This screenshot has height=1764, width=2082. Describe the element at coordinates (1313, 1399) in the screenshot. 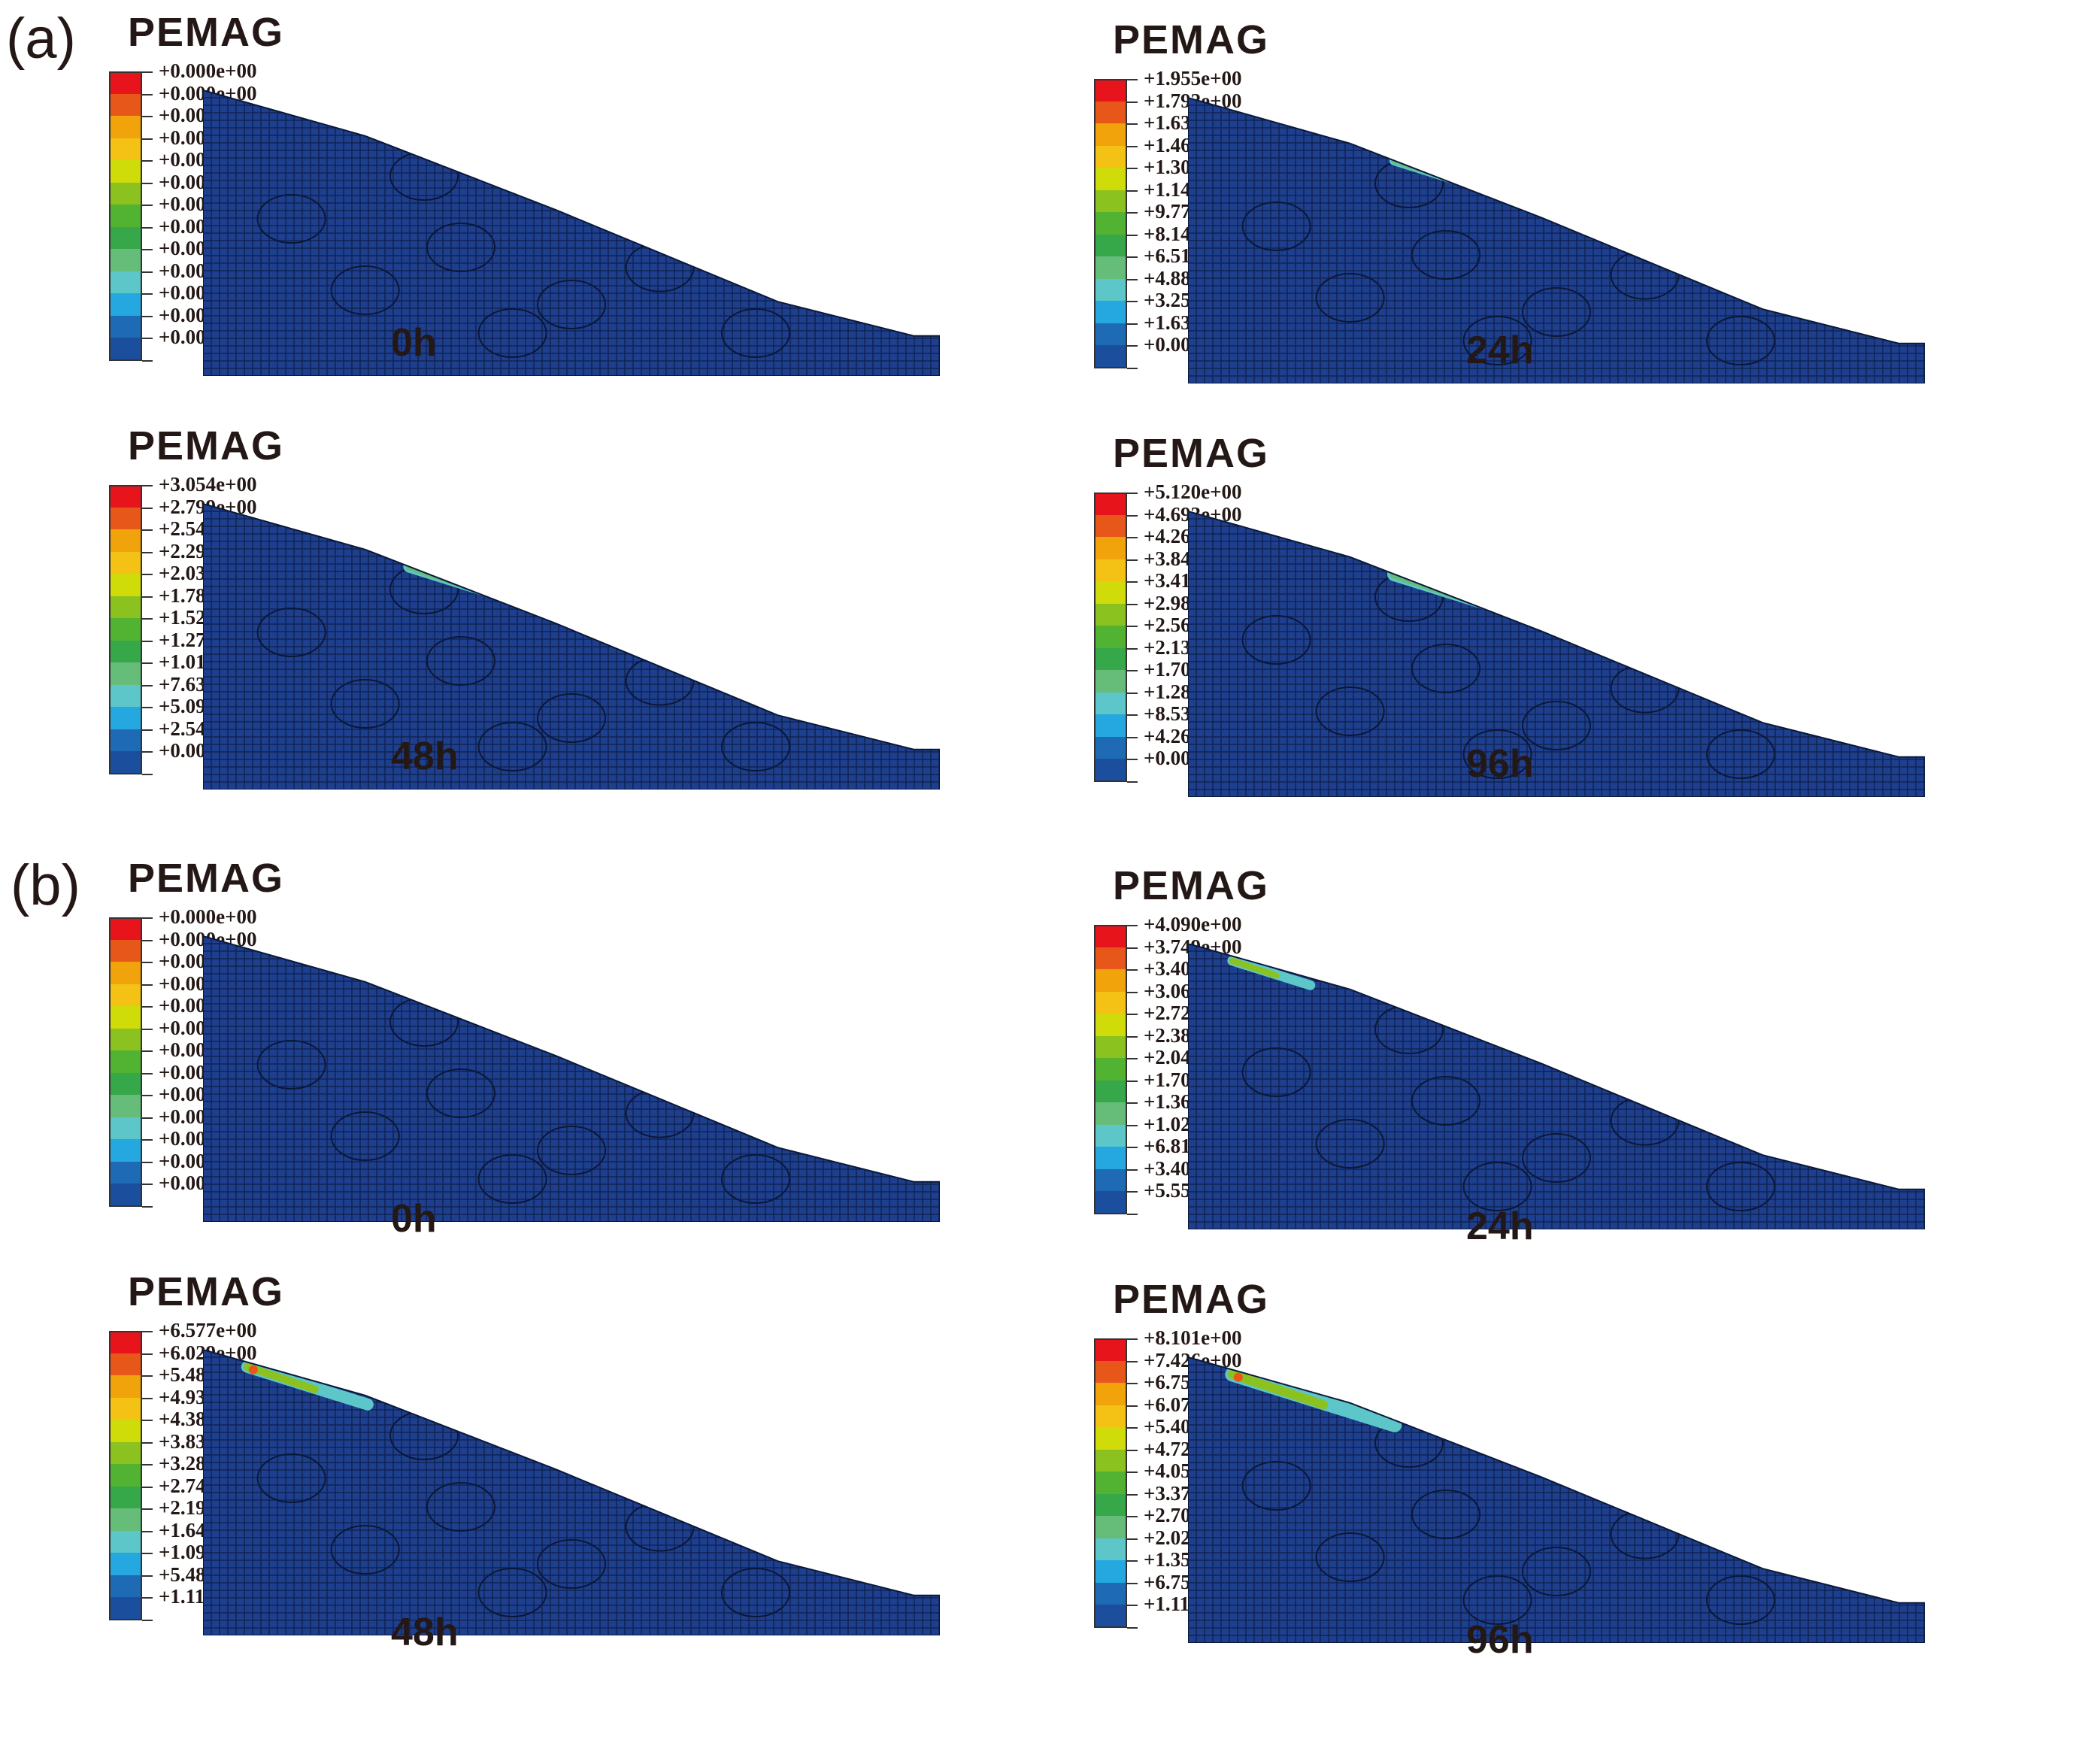

I see `plastic-zone` at that location.